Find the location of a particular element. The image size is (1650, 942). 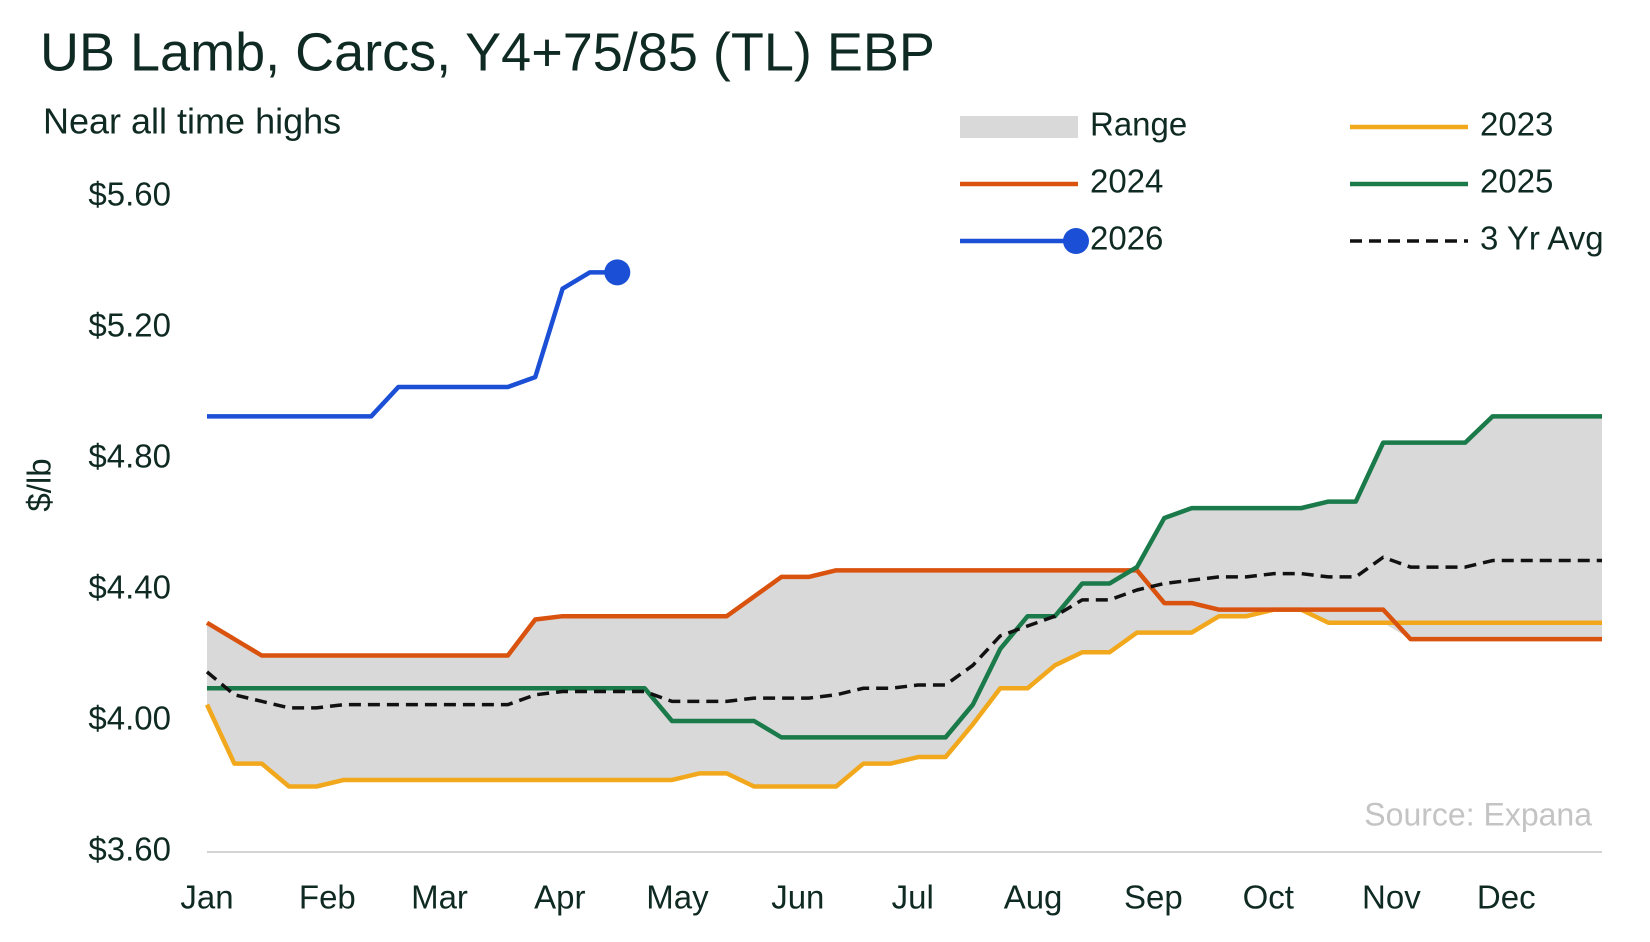

y-tick-label: $5.20 is located at coordinates (129, 325).